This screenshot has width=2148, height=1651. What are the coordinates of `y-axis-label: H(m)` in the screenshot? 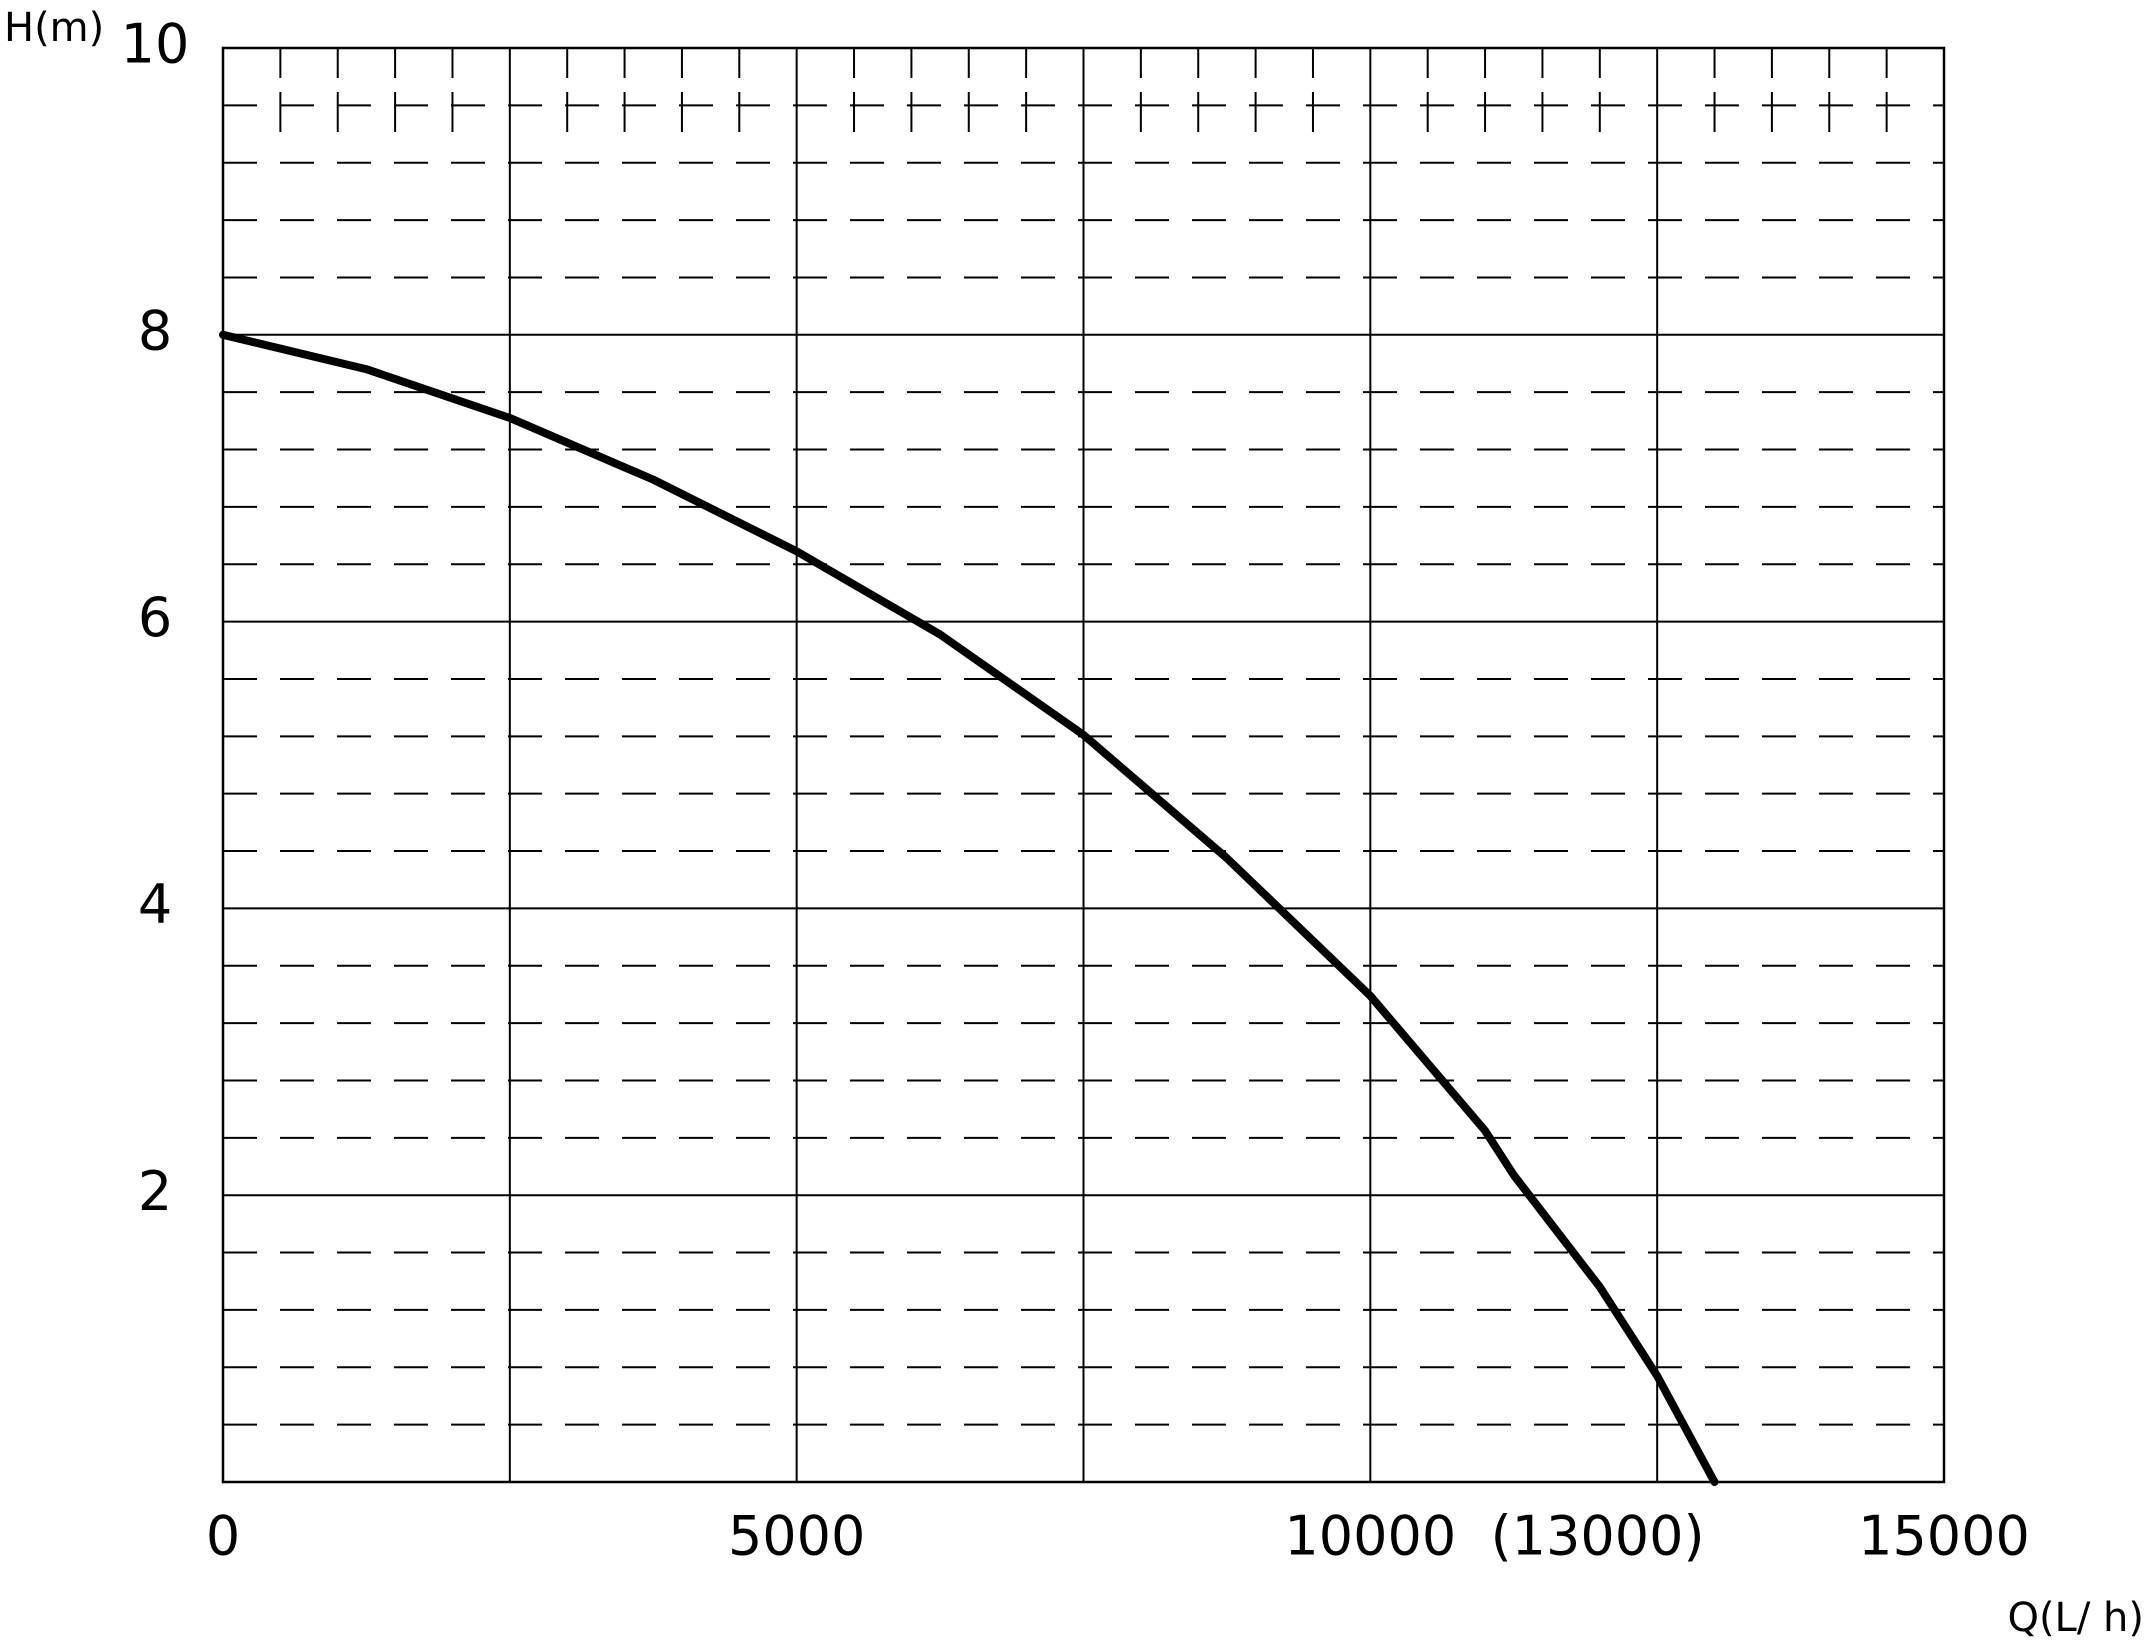 It's located at (54, 28).